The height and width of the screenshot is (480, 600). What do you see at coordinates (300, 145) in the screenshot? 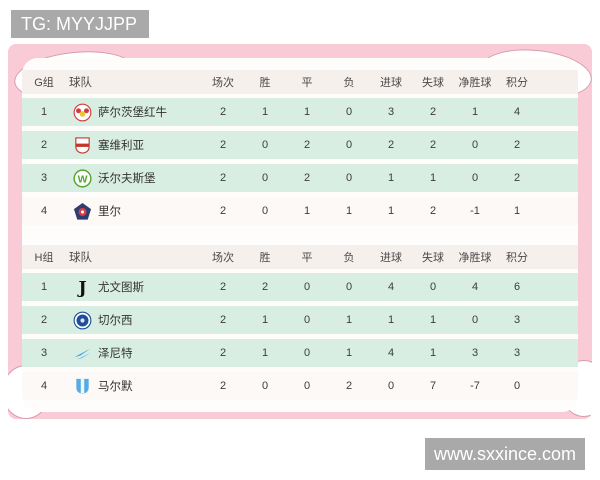
I see `team-row: 2 塞维利亚 2 0 2 0 2 2 0 2` at bounding box center [300, 145].